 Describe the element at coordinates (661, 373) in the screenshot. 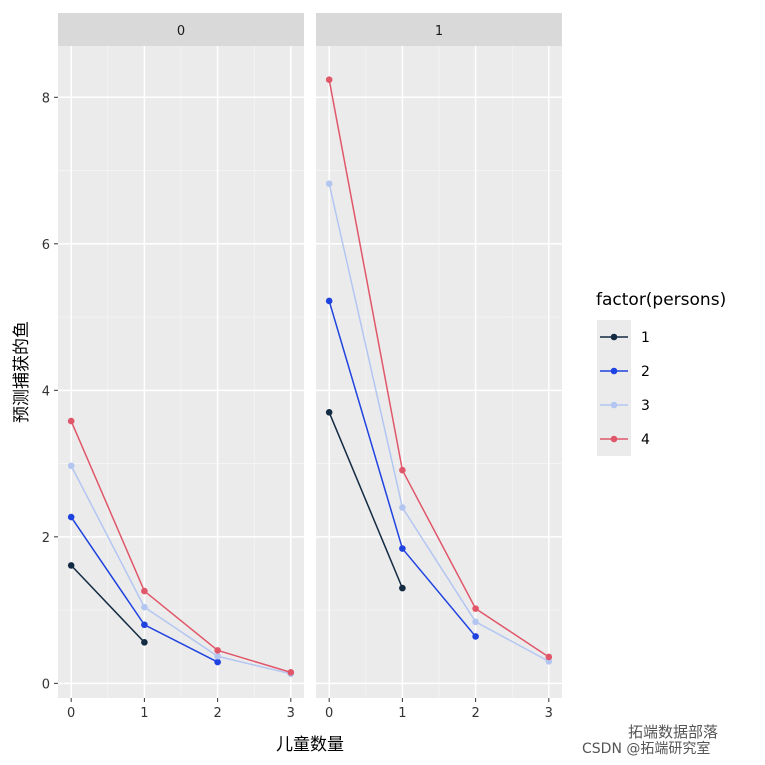

I see `legend: factor(persons) 1 2 3 4` at that location.